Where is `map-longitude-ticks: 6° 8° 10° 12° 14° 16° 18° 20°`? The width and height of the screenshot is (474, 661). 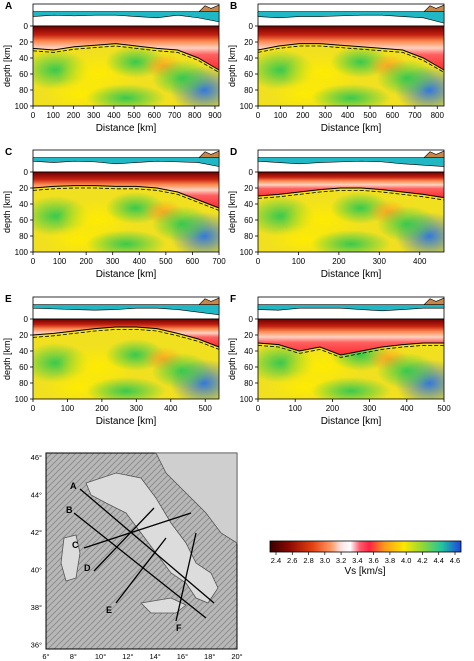
map-longitude-ticks: 6° 8° 10° 12° 14° 16° 18° 20° is located at coordinates (142, 656).